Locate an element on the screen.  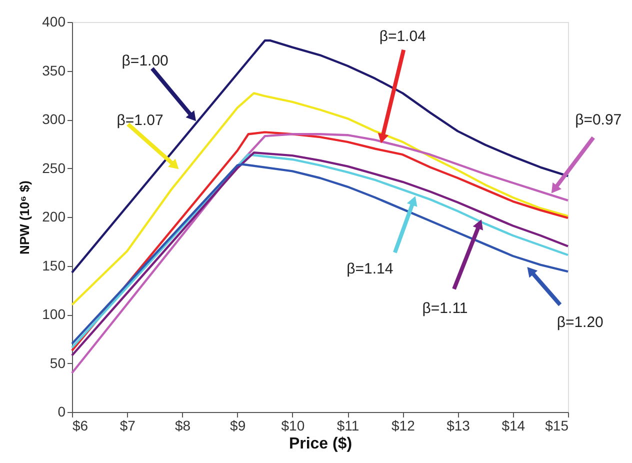
y-tick-label: 50 is located at coordinates (58, 362).